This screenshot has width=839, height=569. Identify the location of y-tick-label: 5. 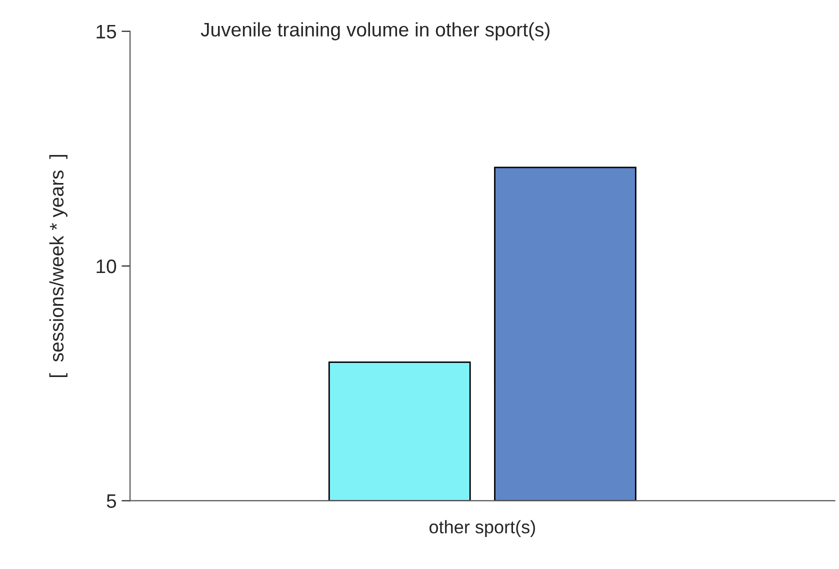
(111, 501).